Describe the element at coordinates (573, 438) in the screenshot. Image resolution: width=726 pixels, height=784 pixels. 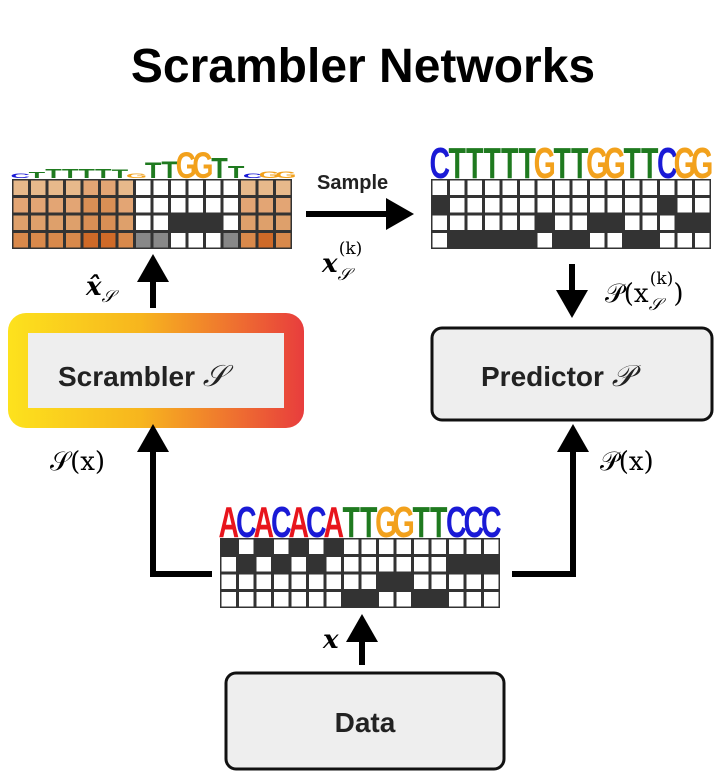
I see `input-to-predictor-arrowhead` at that location.